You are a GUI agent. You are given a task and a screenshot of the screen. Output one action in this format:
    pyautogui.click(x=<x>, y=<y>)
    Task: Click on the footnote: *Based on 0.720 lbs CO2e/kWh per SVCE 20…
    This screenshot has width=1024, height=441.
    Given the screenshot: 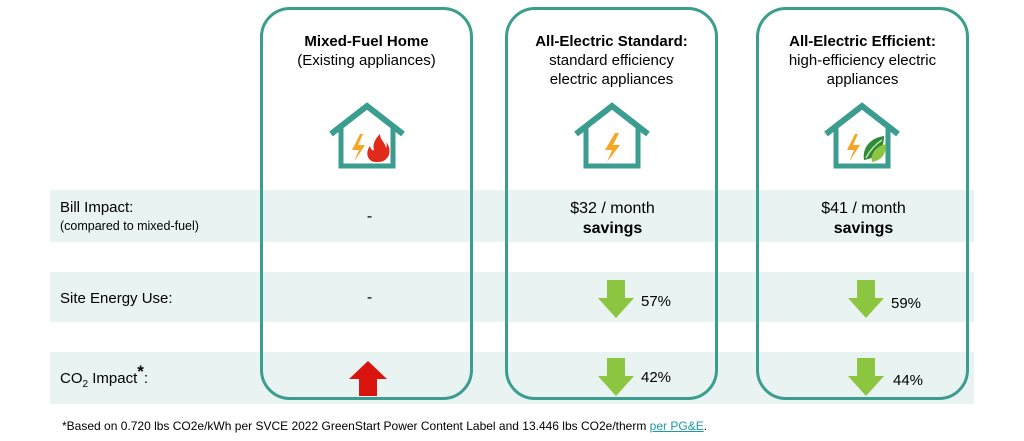 What is the action you would take?
    pyautogui.click(x=384, y=426)
    